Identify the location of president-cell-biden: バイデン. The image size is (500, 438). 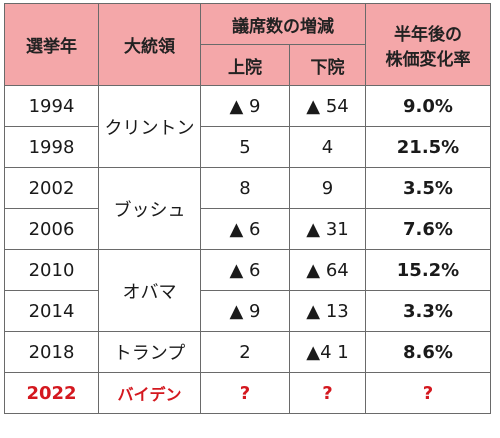
(149, 393).